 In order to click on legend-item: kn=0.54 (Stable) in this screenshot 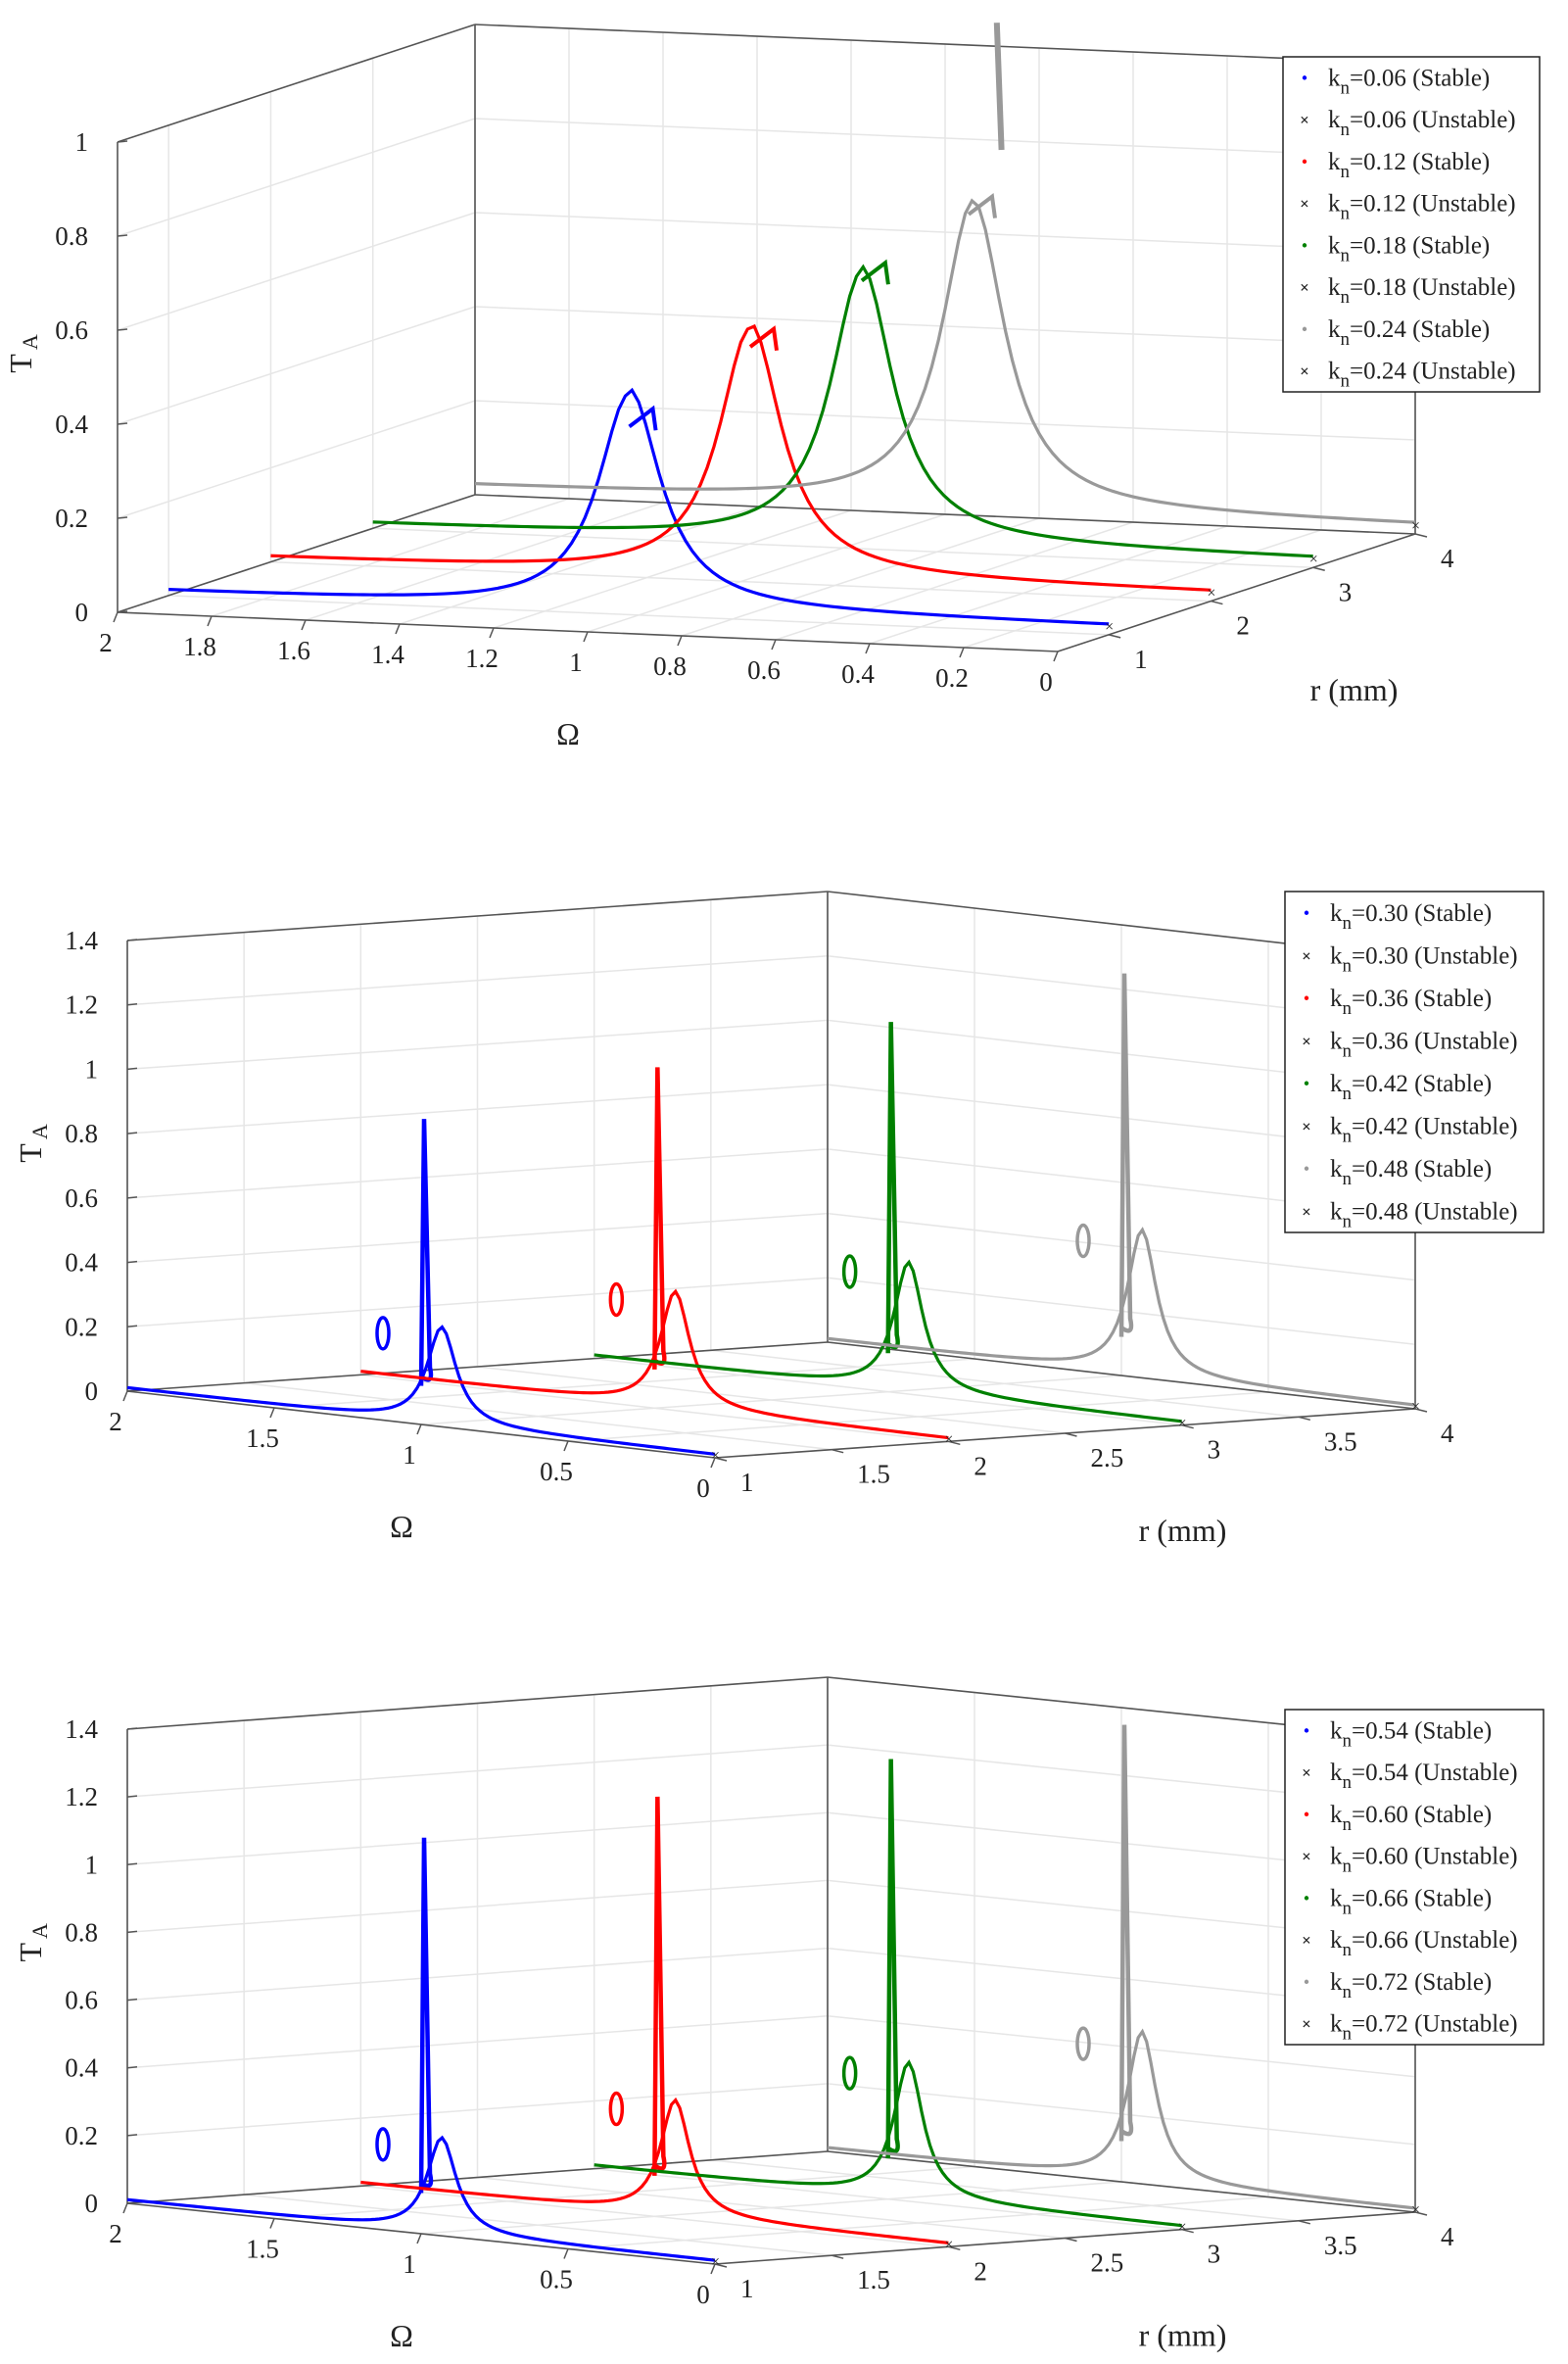, I will do `click(1398, 1734)`.